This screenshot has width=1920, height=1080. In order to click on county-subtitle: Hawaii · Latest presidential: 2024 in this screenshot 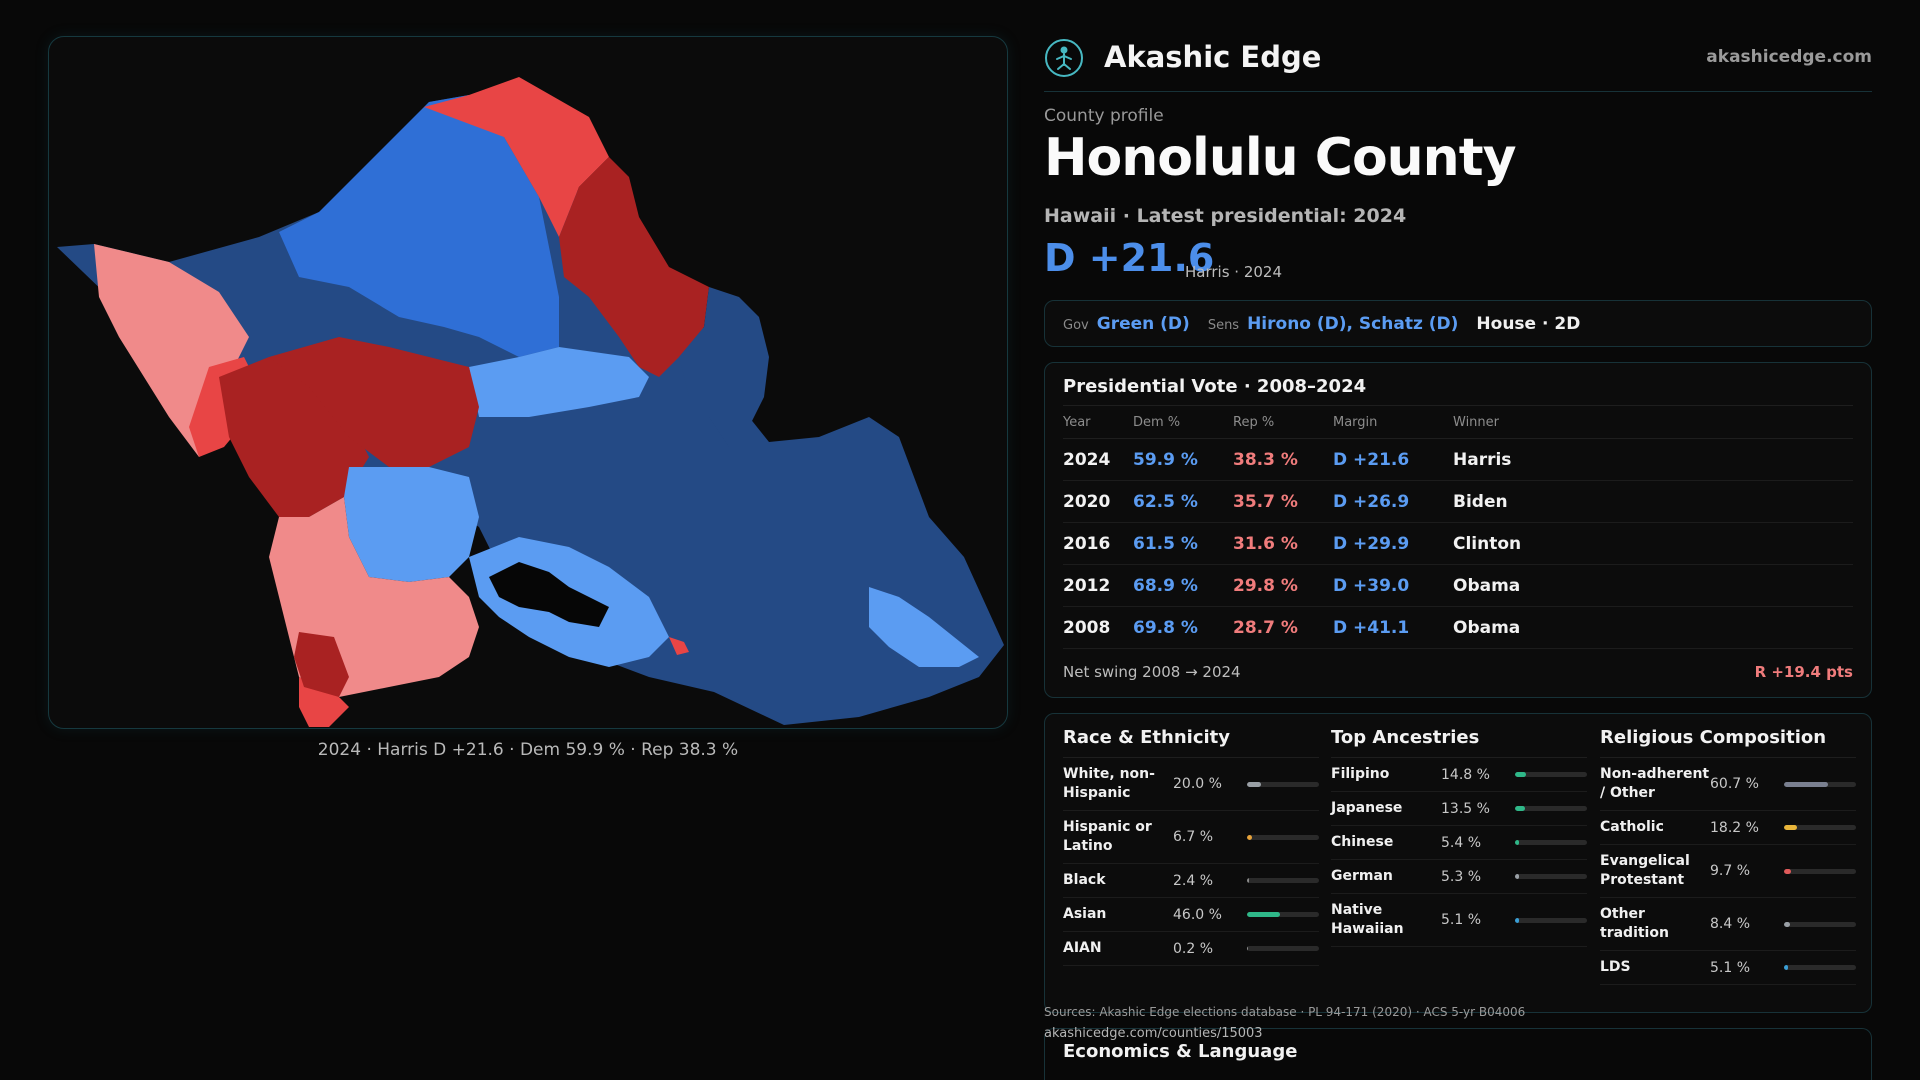, I will do `click(1225, 216)`.